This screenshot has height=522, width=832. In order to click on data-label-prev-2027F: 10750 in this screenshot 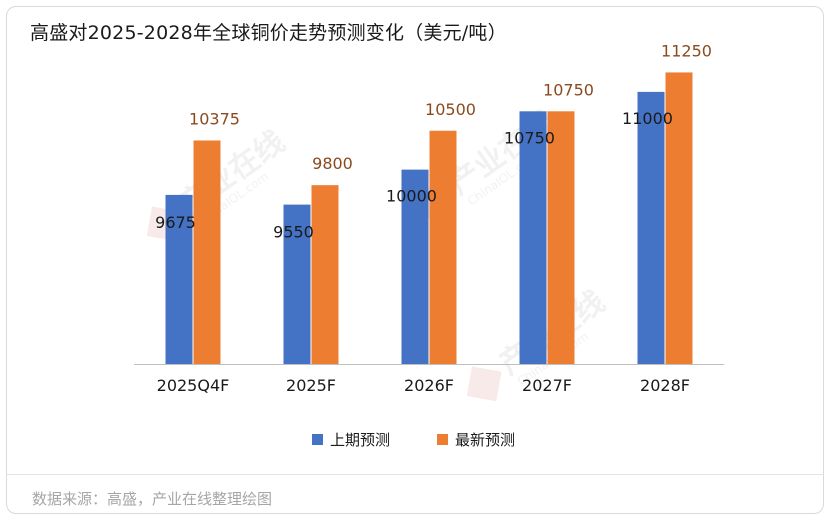, I will do `click(529, 137)`.